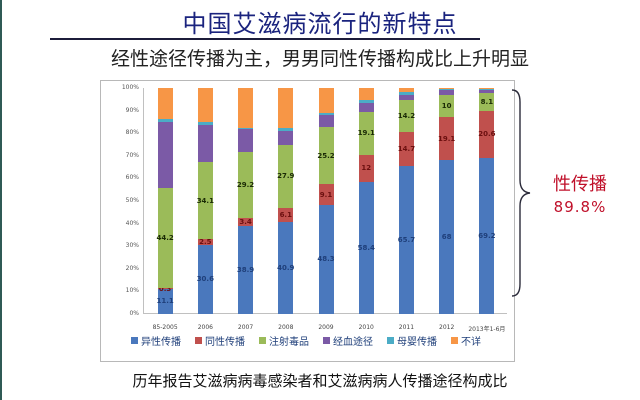 The width and height of the screenshot is (640, 400). I want to click on y-tick-label: 20%, so click(132, 268).